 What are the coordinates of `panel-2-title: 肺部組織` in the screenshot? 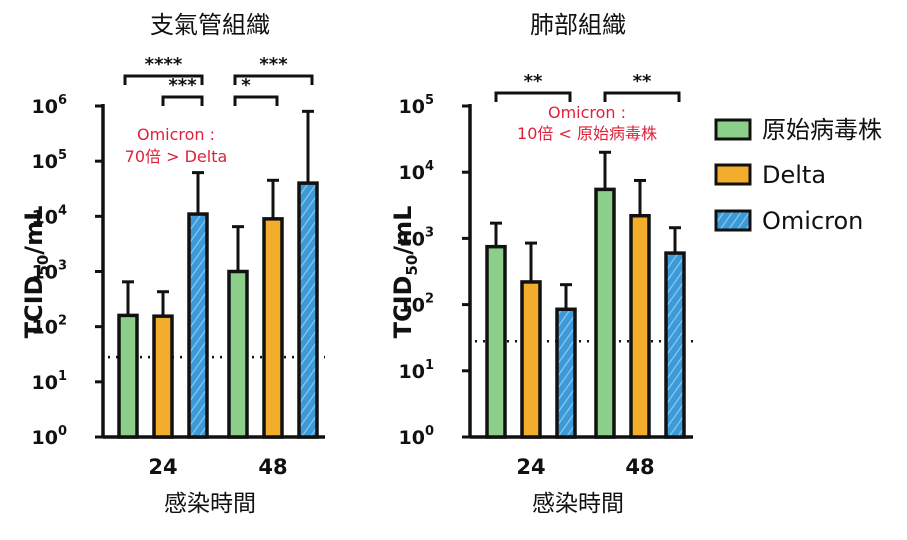 It's located at (578, 25).